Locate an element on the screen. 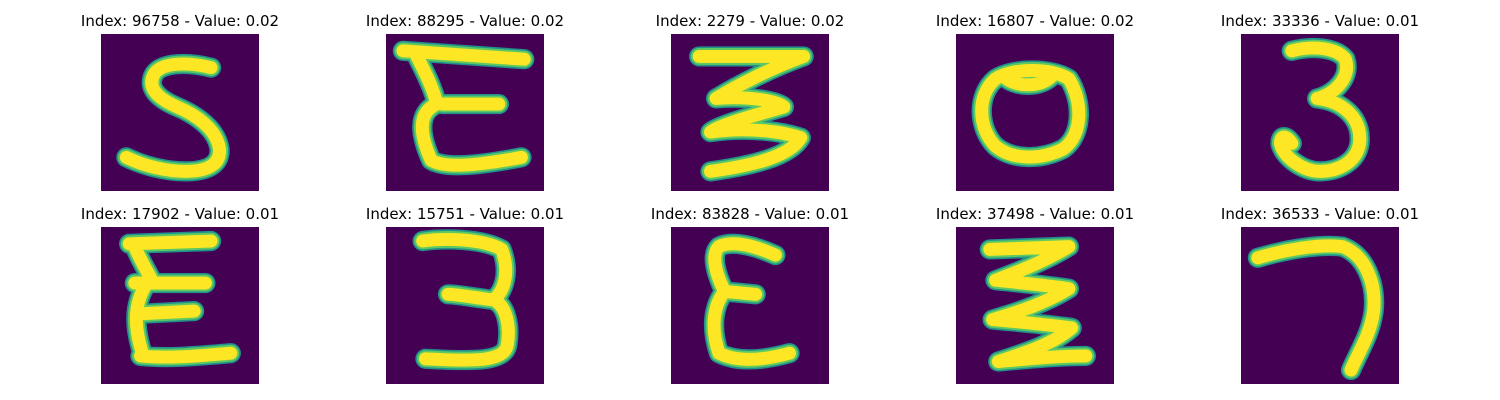 This screenshot has width=1500, height=400. panel-4: Index: 16807 - Value: 0.02 is located at coordinates (1035, 107).